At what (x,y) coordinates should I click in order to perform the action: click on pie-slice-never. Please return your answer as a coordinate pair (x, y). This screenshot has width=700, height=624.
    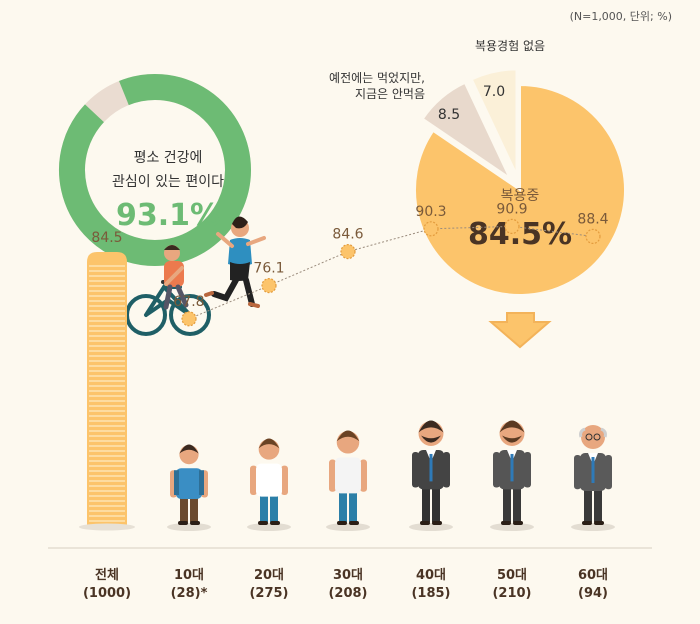
    Looking at the image, I should click on (494, 121).